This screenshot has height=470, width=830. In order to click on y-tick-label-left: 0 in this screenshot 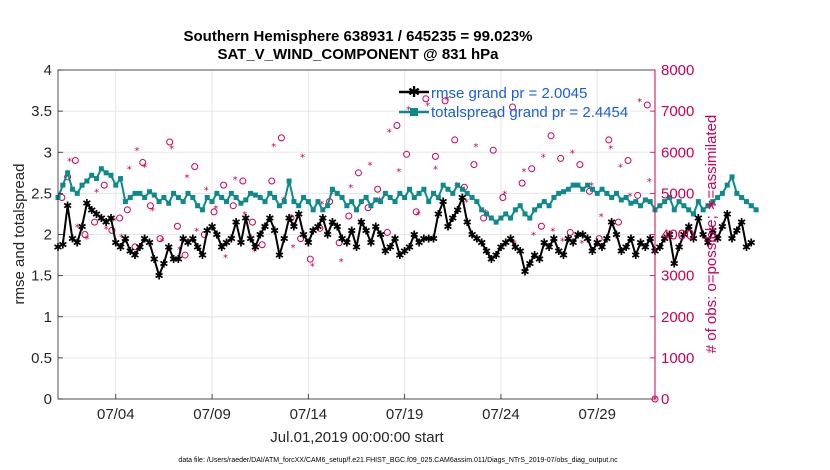, I will do `click(48, 399)`.